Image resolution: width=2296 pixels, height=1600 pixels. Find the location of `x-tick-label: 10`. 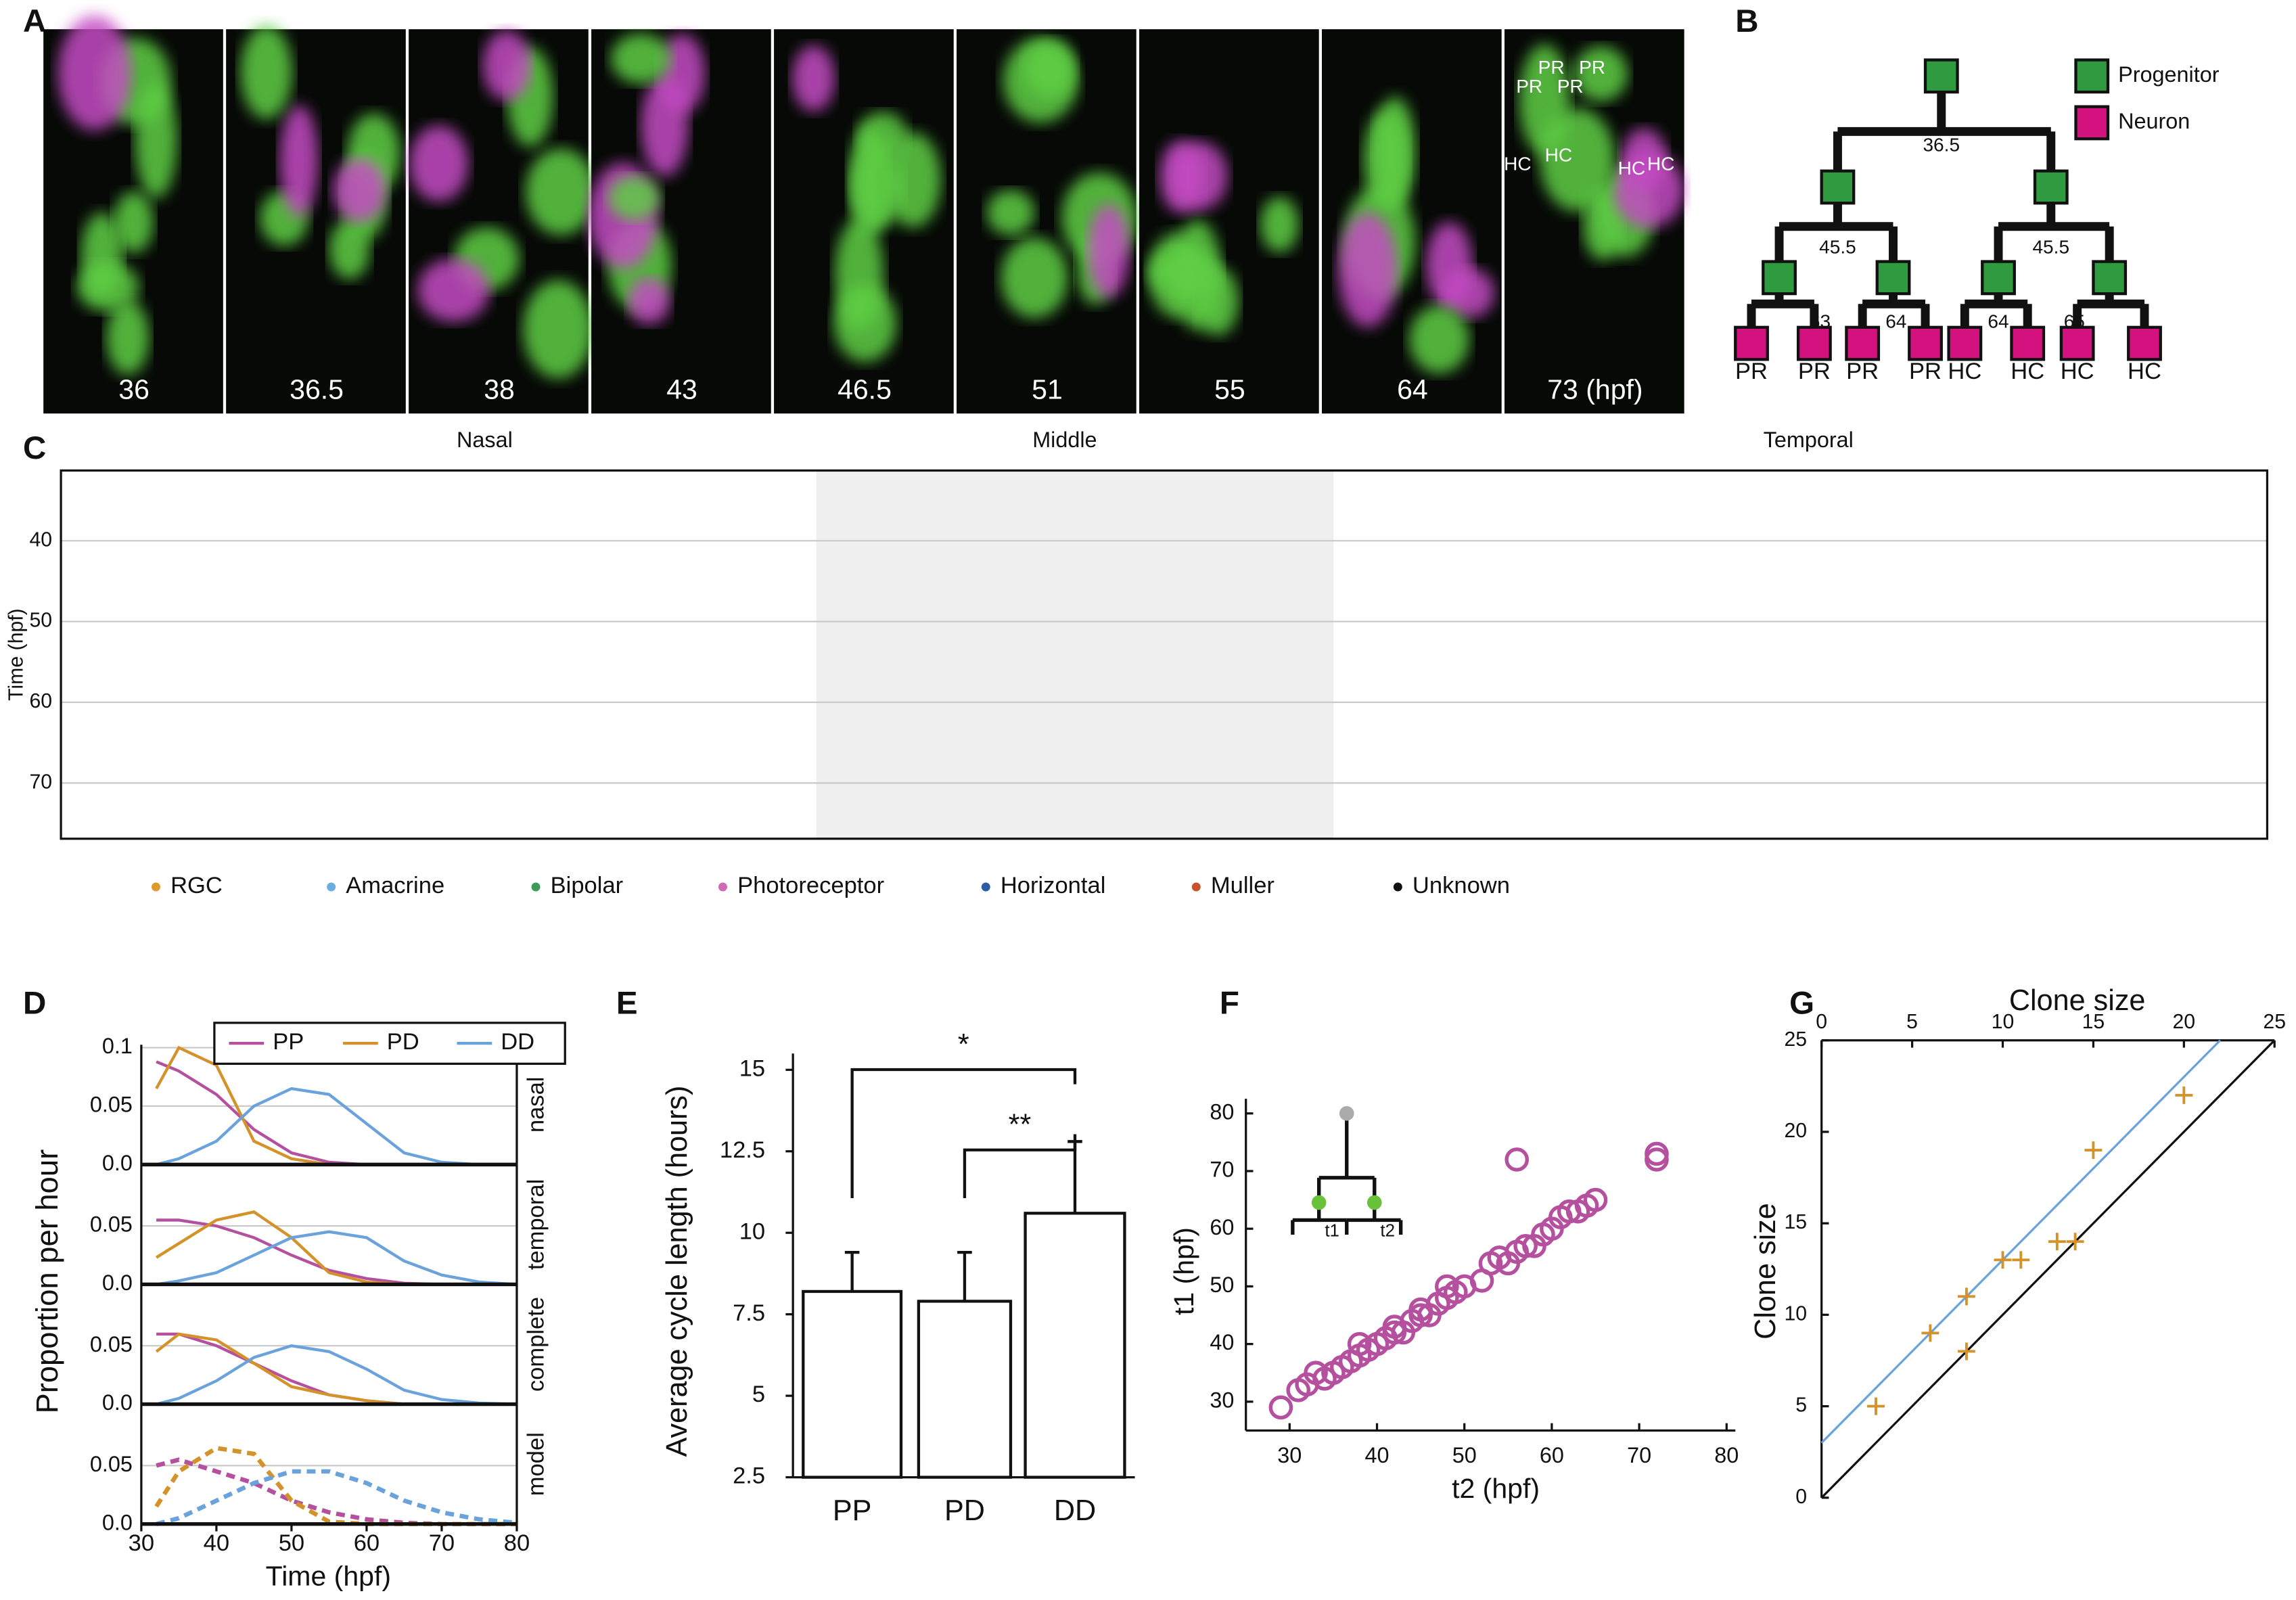

x-tick-label: 10 is located at coordinates (2003, 1022).